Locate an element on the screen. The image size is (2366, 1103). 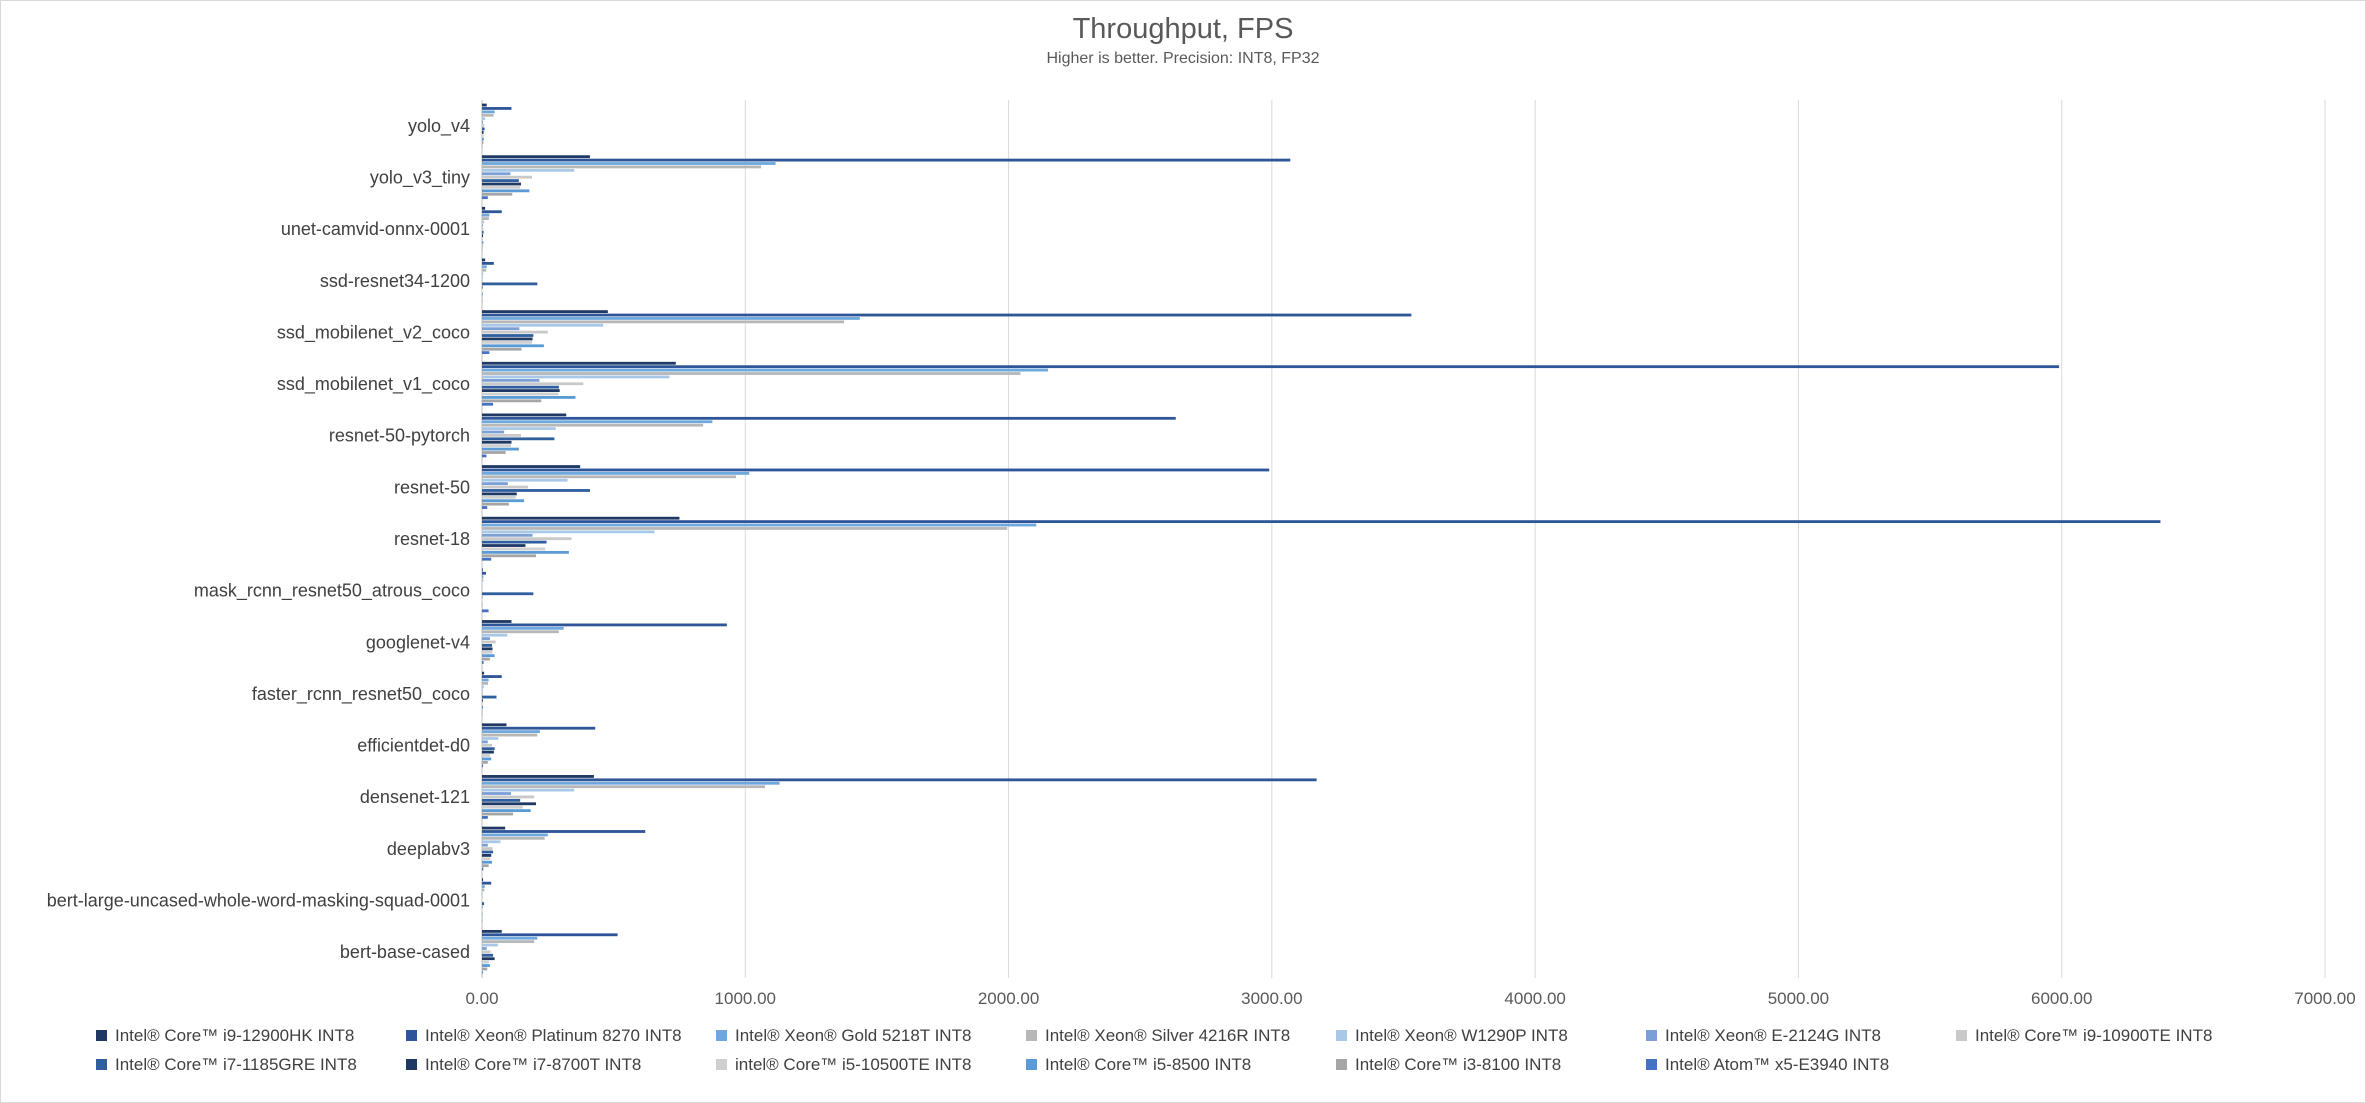
category-label: deeplabv3 is located at coordinates (428, 849).